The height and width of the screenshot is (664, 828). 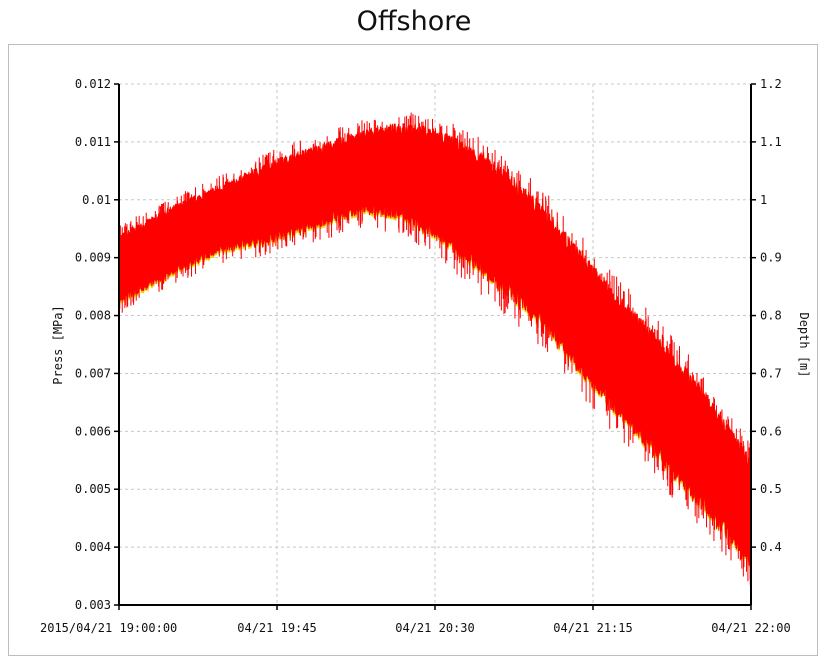 I want to click on y-tick-label-right: 1.2, so click(x=771, y=84).